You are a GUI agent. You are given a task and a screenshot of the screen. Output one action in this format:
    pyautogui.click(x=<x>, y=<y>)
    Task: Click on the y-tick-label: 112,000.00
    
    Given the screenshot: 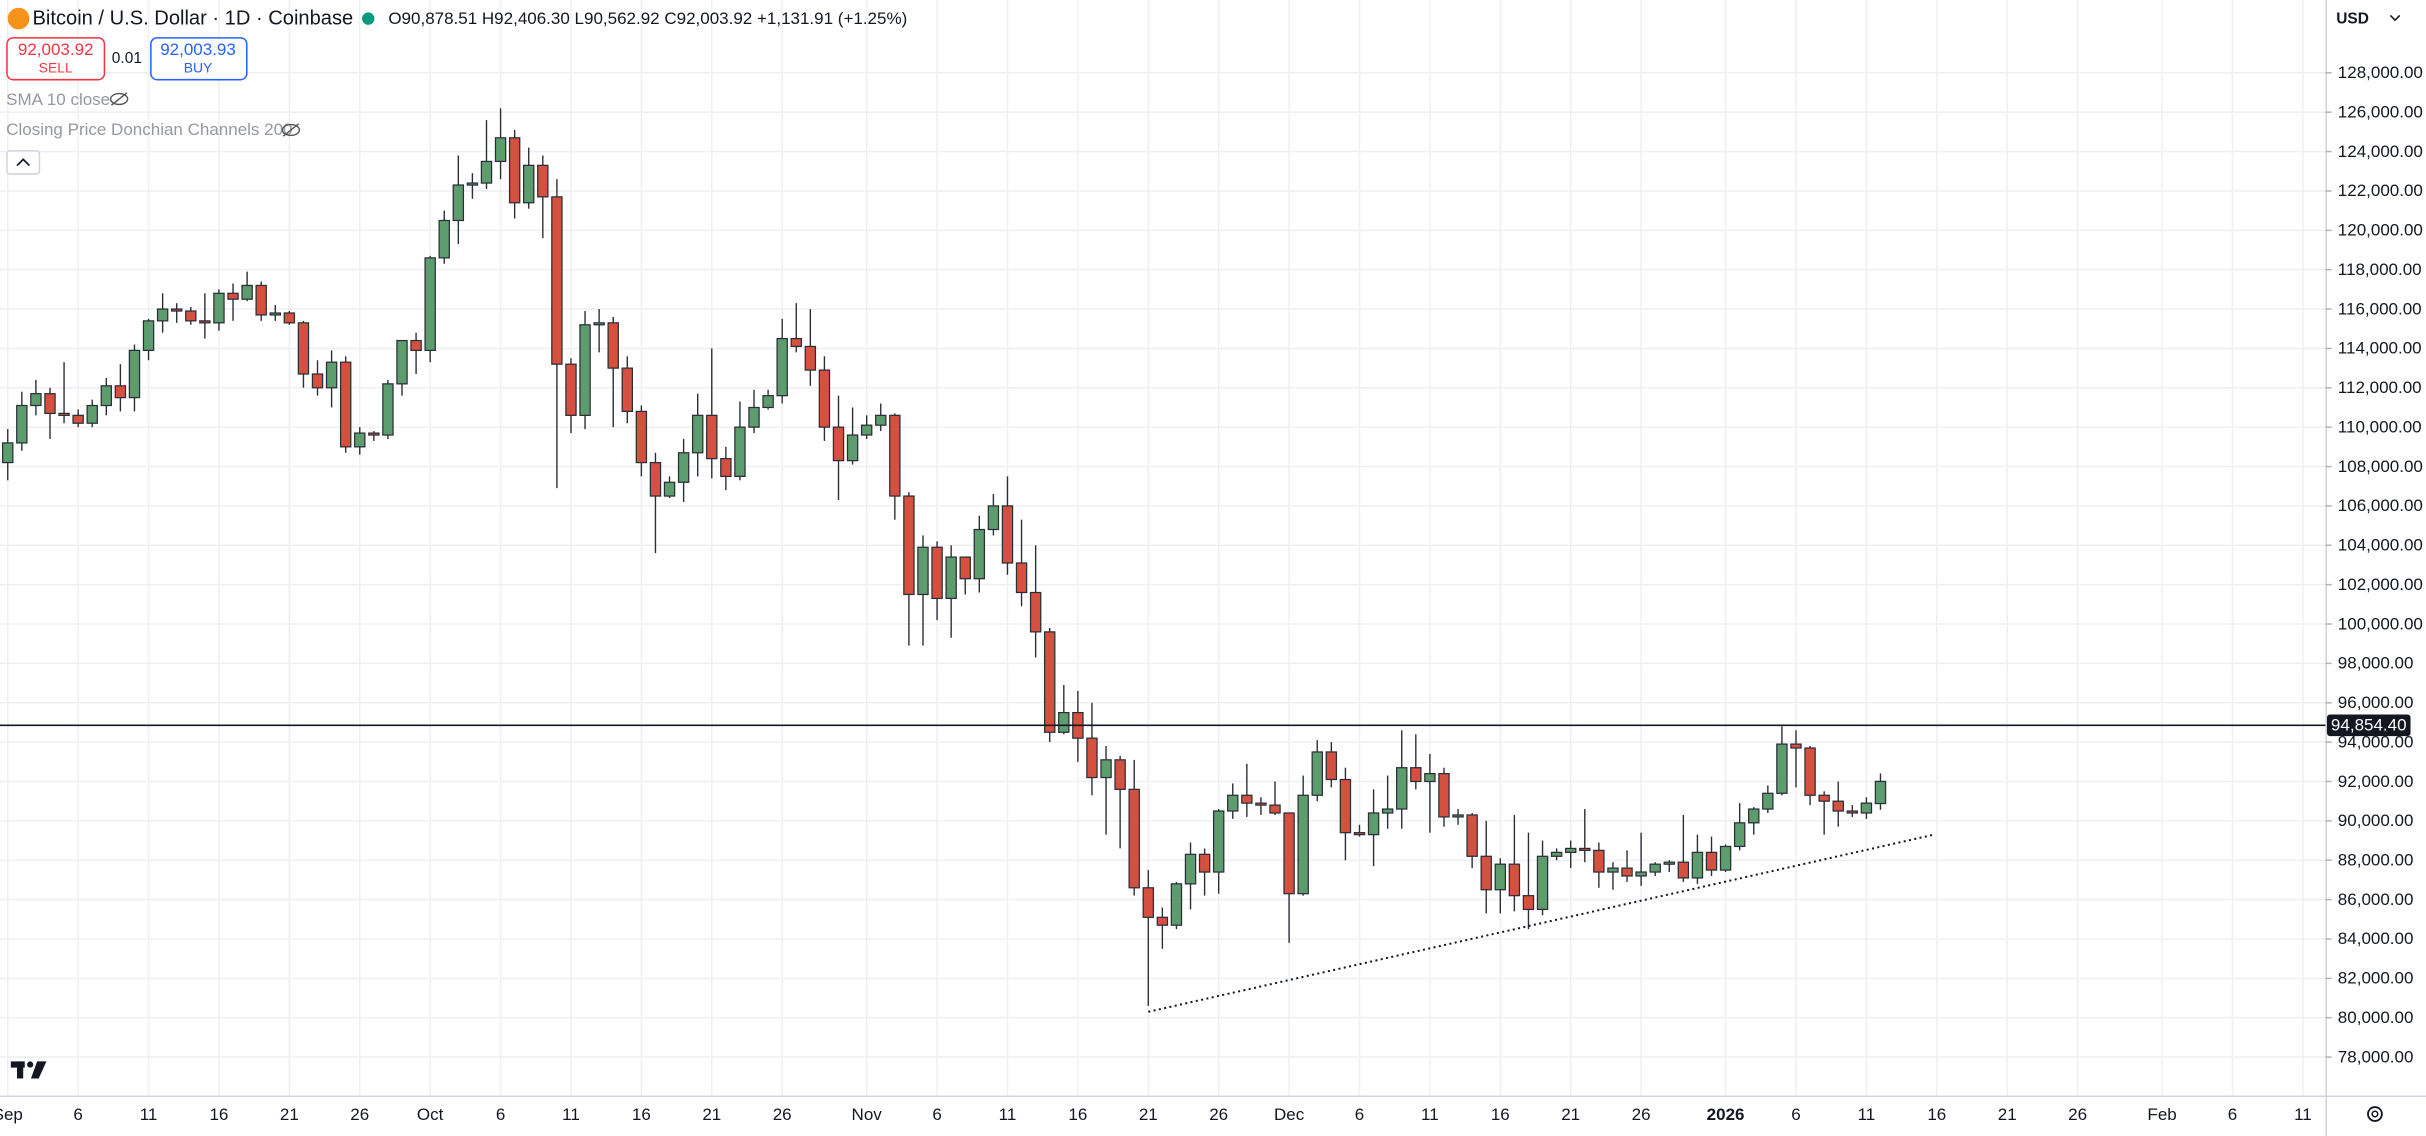 What is the action you would take?
    pyautogui.click(x=2380, y=387)
    